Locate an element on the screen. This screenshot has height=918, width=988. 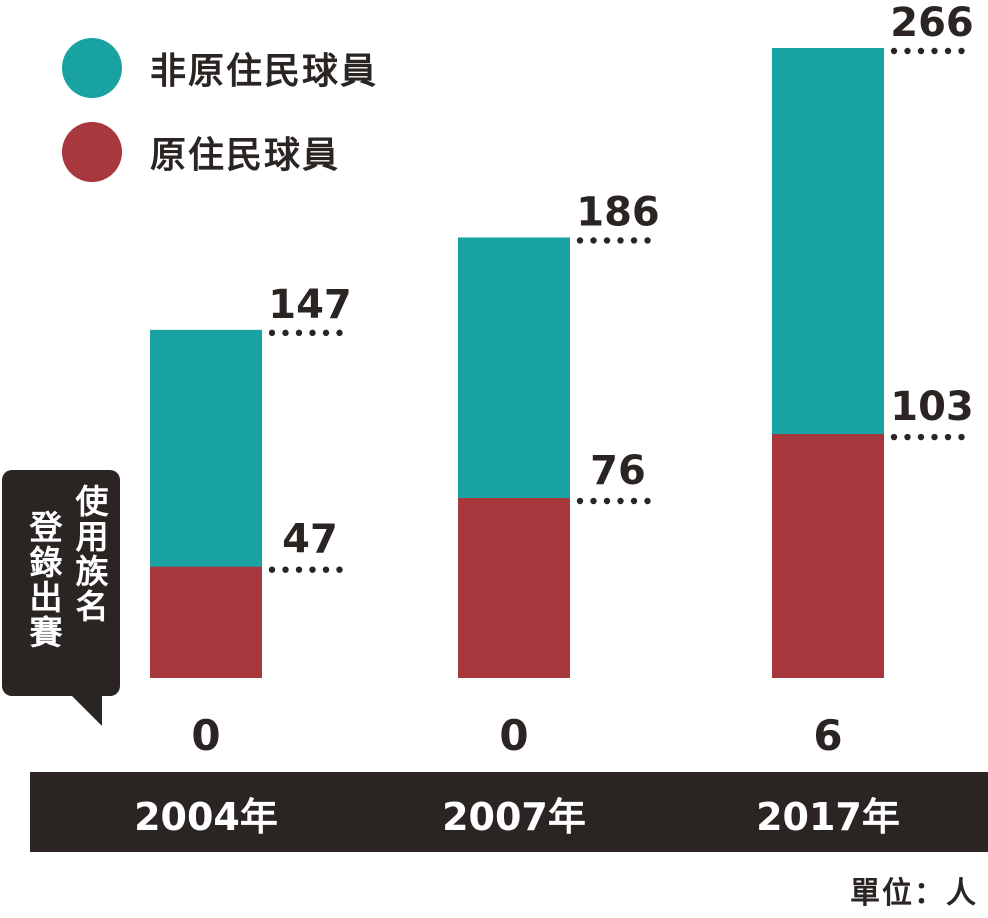
callout-bubble: 使用族名 登錄出賽 is located at coordinates (61, 583).